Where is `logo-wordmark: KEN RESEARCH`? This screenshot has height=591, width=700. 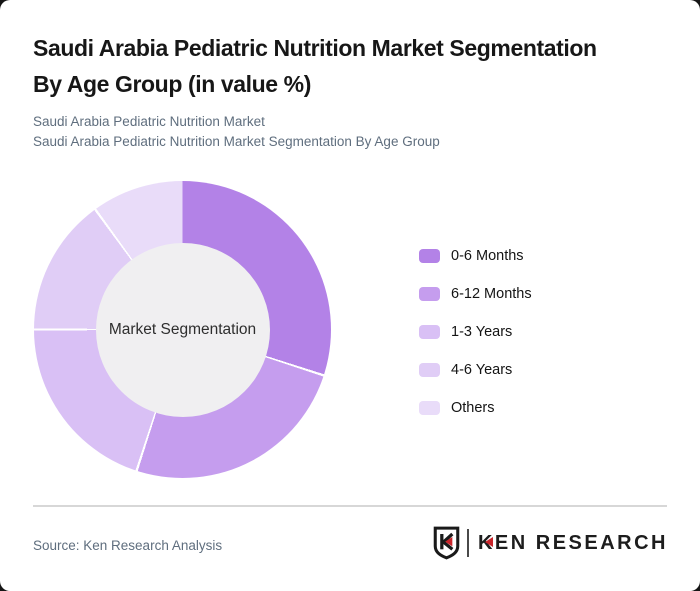 logo-wordmark: KEN RESEARCH is located at coordinates (573, 543).